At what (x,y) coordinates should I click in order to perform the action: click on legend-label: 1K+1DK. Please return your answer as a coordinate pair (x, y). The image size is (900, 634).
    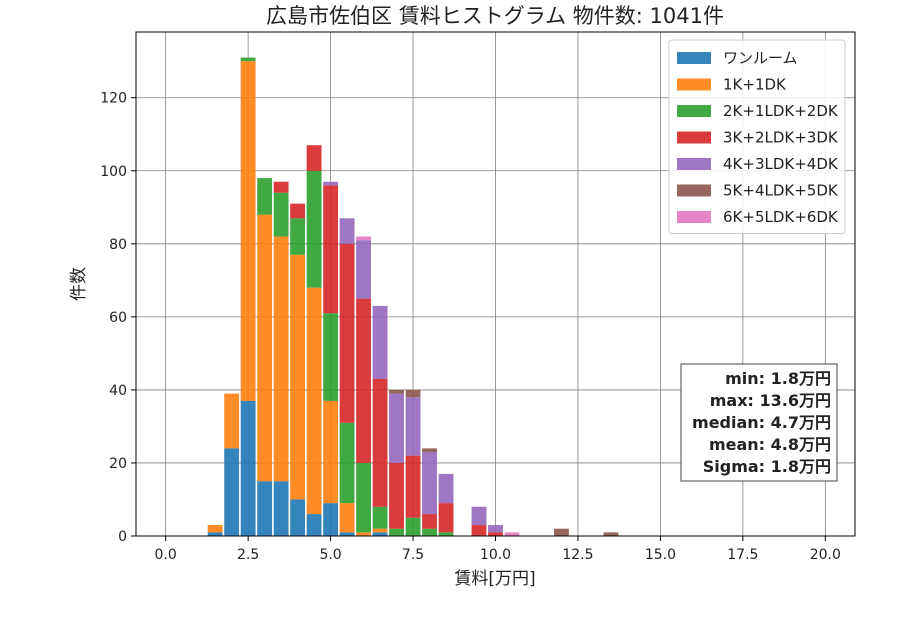
    Looking at the image, I should click on (755, 85).